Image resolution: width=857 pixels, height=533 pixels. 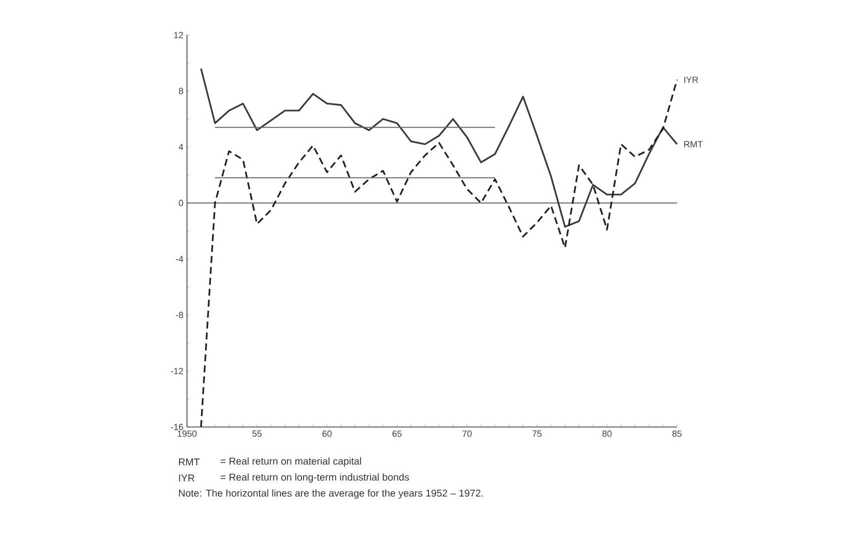 What do you see at coordinates (186, 478) in the screenshot?
I see `text: IYR` at bounding box center [186, 478].